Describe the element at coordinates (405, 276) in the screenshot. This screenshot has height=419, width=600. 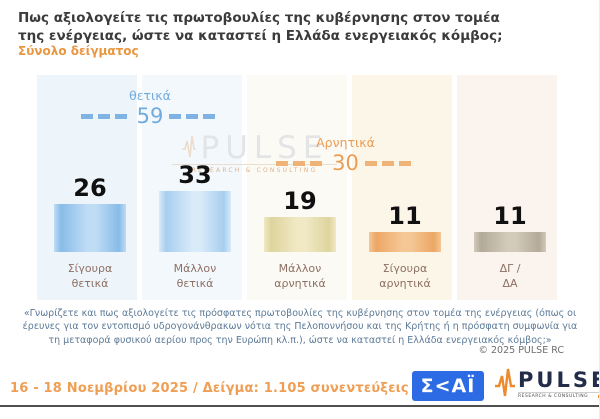
I see `category-label: Σίγουρα αρνητικά` at that location.